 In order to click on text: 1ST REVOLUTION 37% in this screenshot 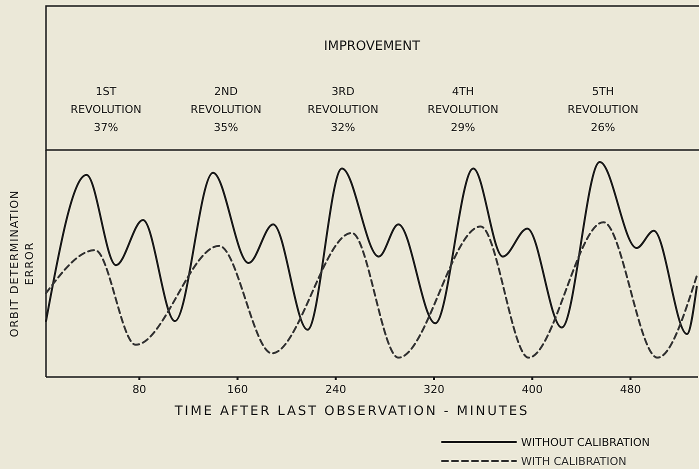, I will do `click(106, 109)`.